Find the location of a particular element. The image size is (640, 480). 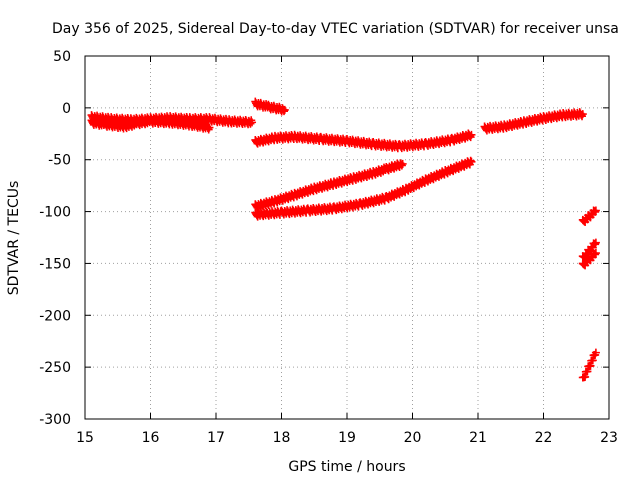

y-tick-labels: 50 0 -50 -100 -150 -200 -250 -300 is located at coordinates (55, 238).